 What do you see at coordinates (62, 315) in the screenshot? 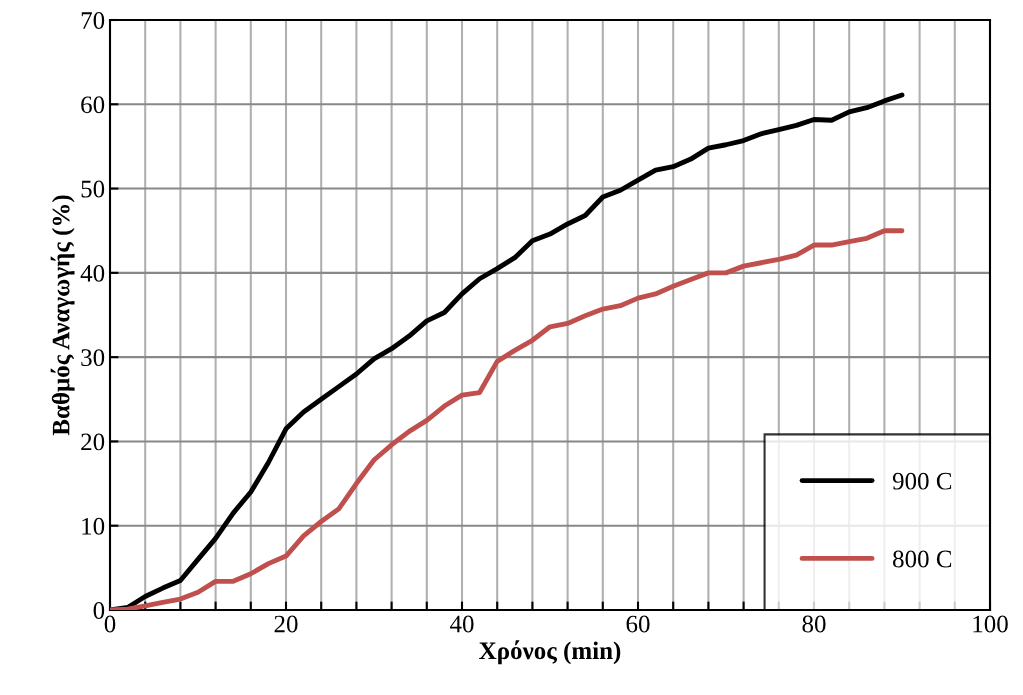
I see `y-axis-title: Βαθμός Αναγωγής (%)` at bounding box center [62, 315].